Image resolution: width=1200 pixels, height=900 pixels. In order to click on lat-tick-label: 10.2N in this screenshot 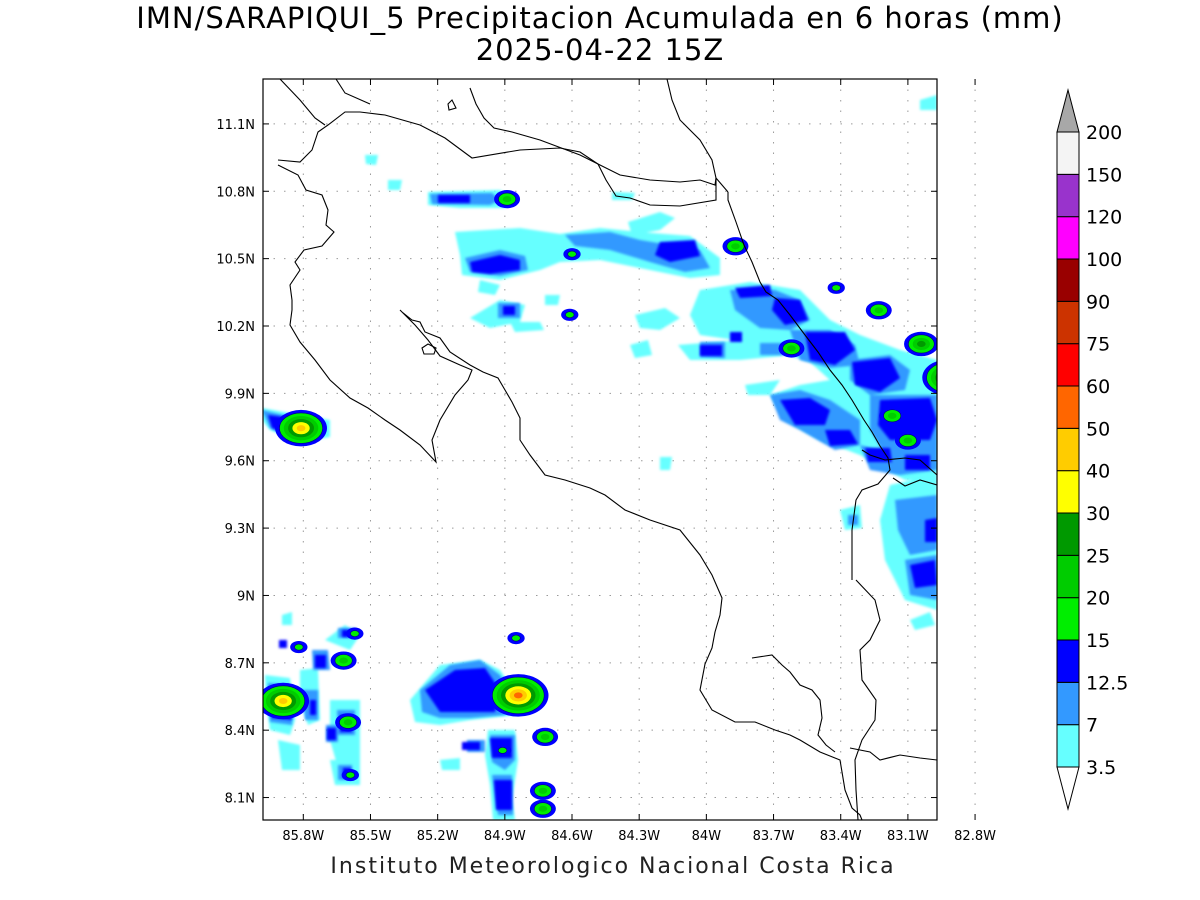, I will do `click(235, 327)`.